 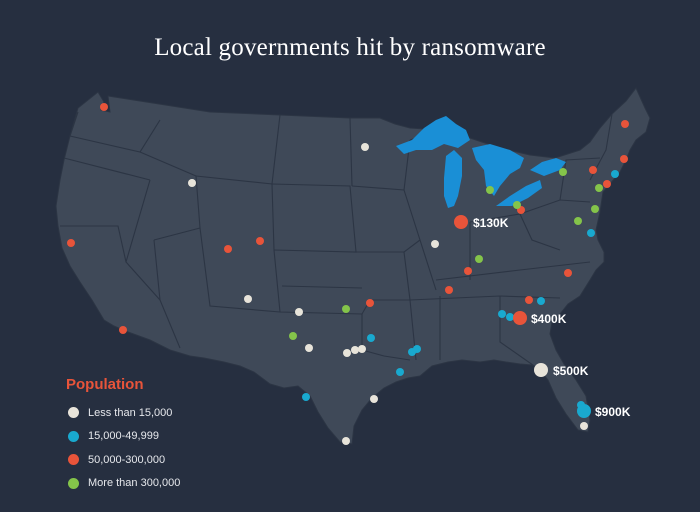 What do you see at coordinates (548, 167) in the screenshot?
I see `lake-ontario` at bounding box center [548, 167].